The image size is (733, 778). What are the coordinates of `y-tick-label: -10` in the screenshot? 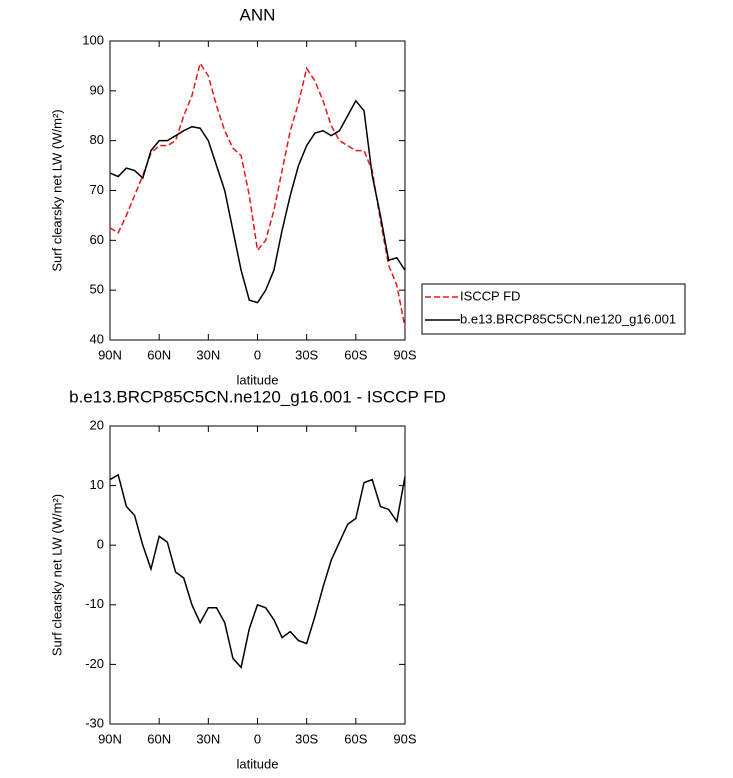 It's located at (94, 603).